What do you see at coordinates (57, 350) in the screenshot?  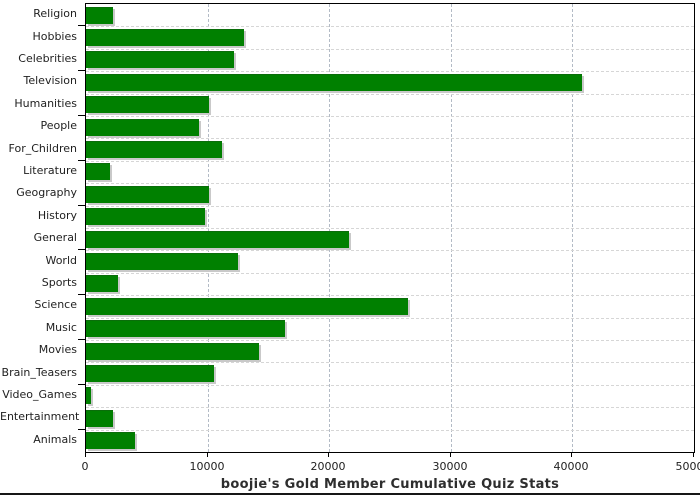 I see `y-axis-label: Movies` at bounding box center [57, 350].